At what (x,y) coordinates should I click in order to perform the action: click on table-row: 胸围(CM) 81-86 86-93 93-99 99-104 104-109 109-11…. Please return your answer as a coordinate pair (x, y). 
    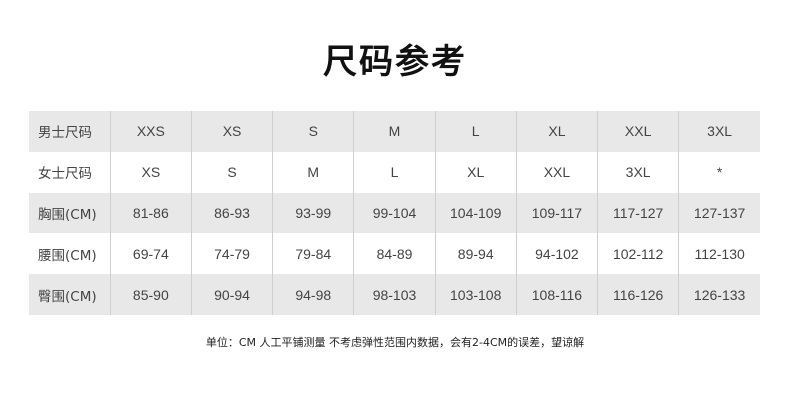
    Looking at the image, I should click on (394, 213).